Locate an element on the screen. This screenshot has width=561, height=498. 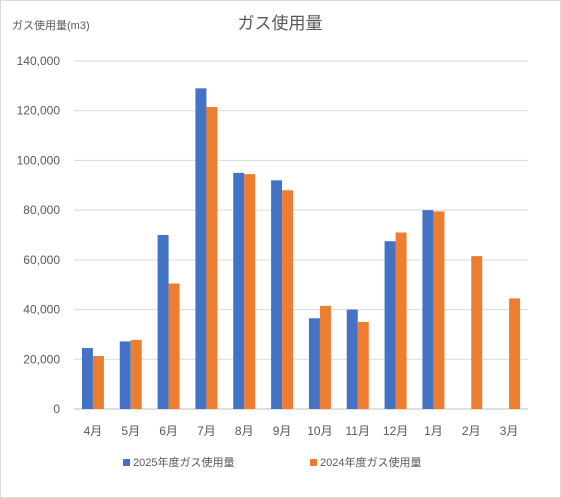
x-tick-label: 12月 is located at coordinates (395, 431).